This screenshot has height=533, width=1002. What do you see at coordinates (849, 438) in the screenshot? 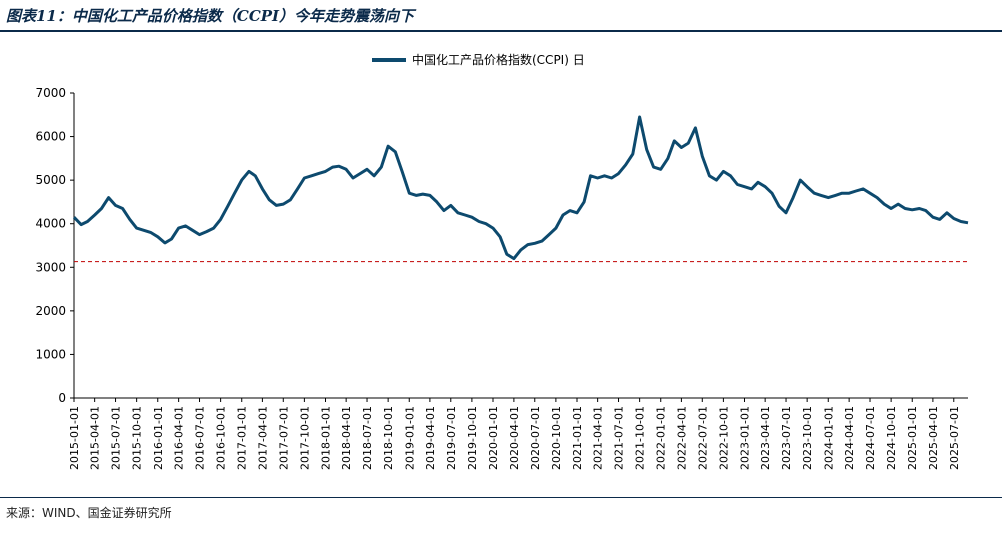
I see `x-tick-label: 2024-04-01` at bounding box center [849, 438].